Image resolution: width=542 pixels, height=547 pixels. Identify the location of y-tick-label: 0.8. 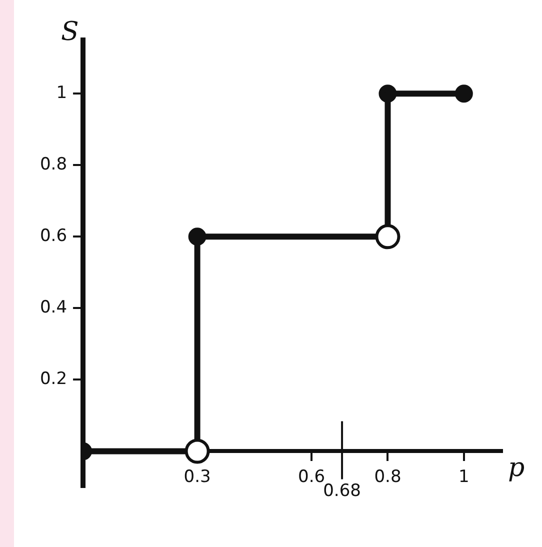
(54, 164).